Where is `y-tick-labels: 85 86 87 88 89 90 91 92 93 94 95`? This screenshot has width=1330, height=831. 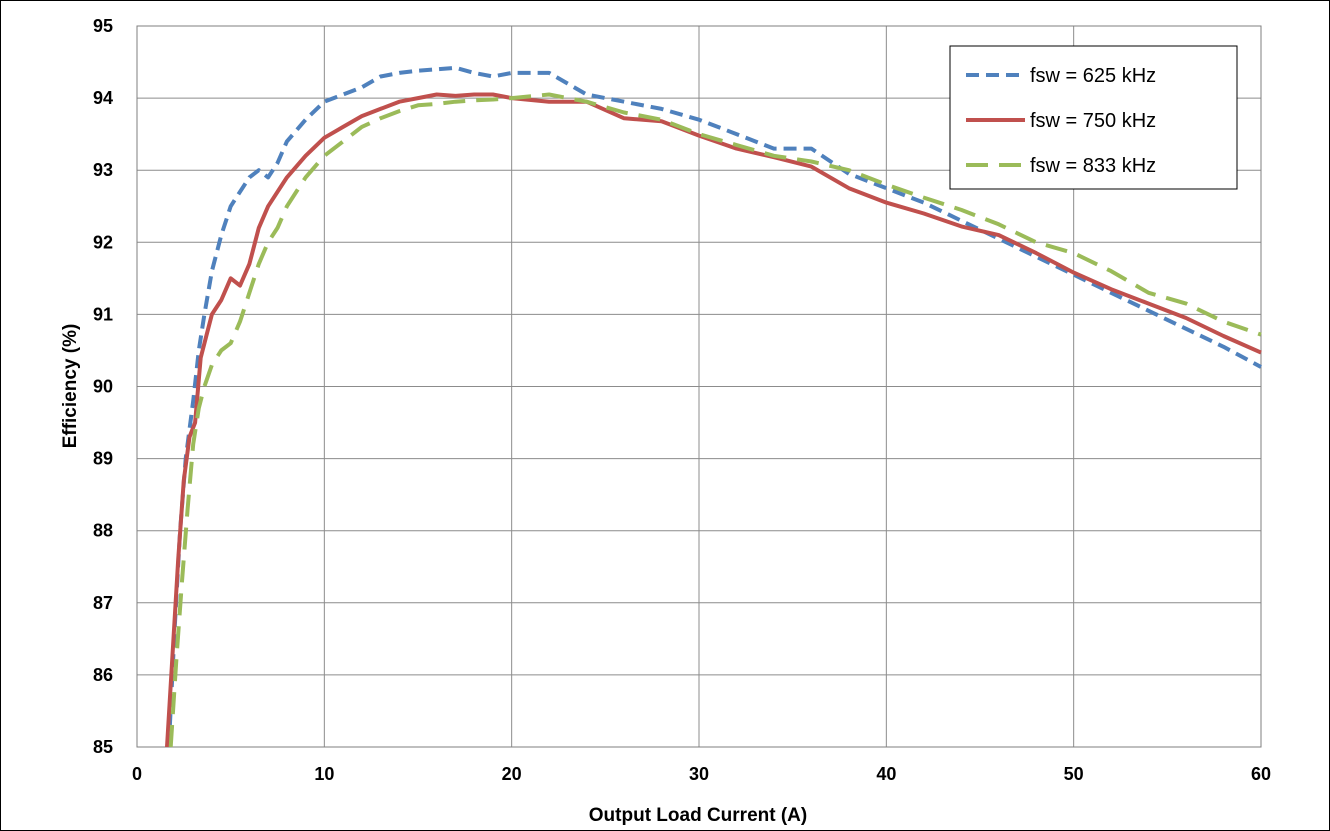 y-tick-labels: 85 86 87 88 89 90 91 92 93 94 95 is located at coordinates (103, 386).